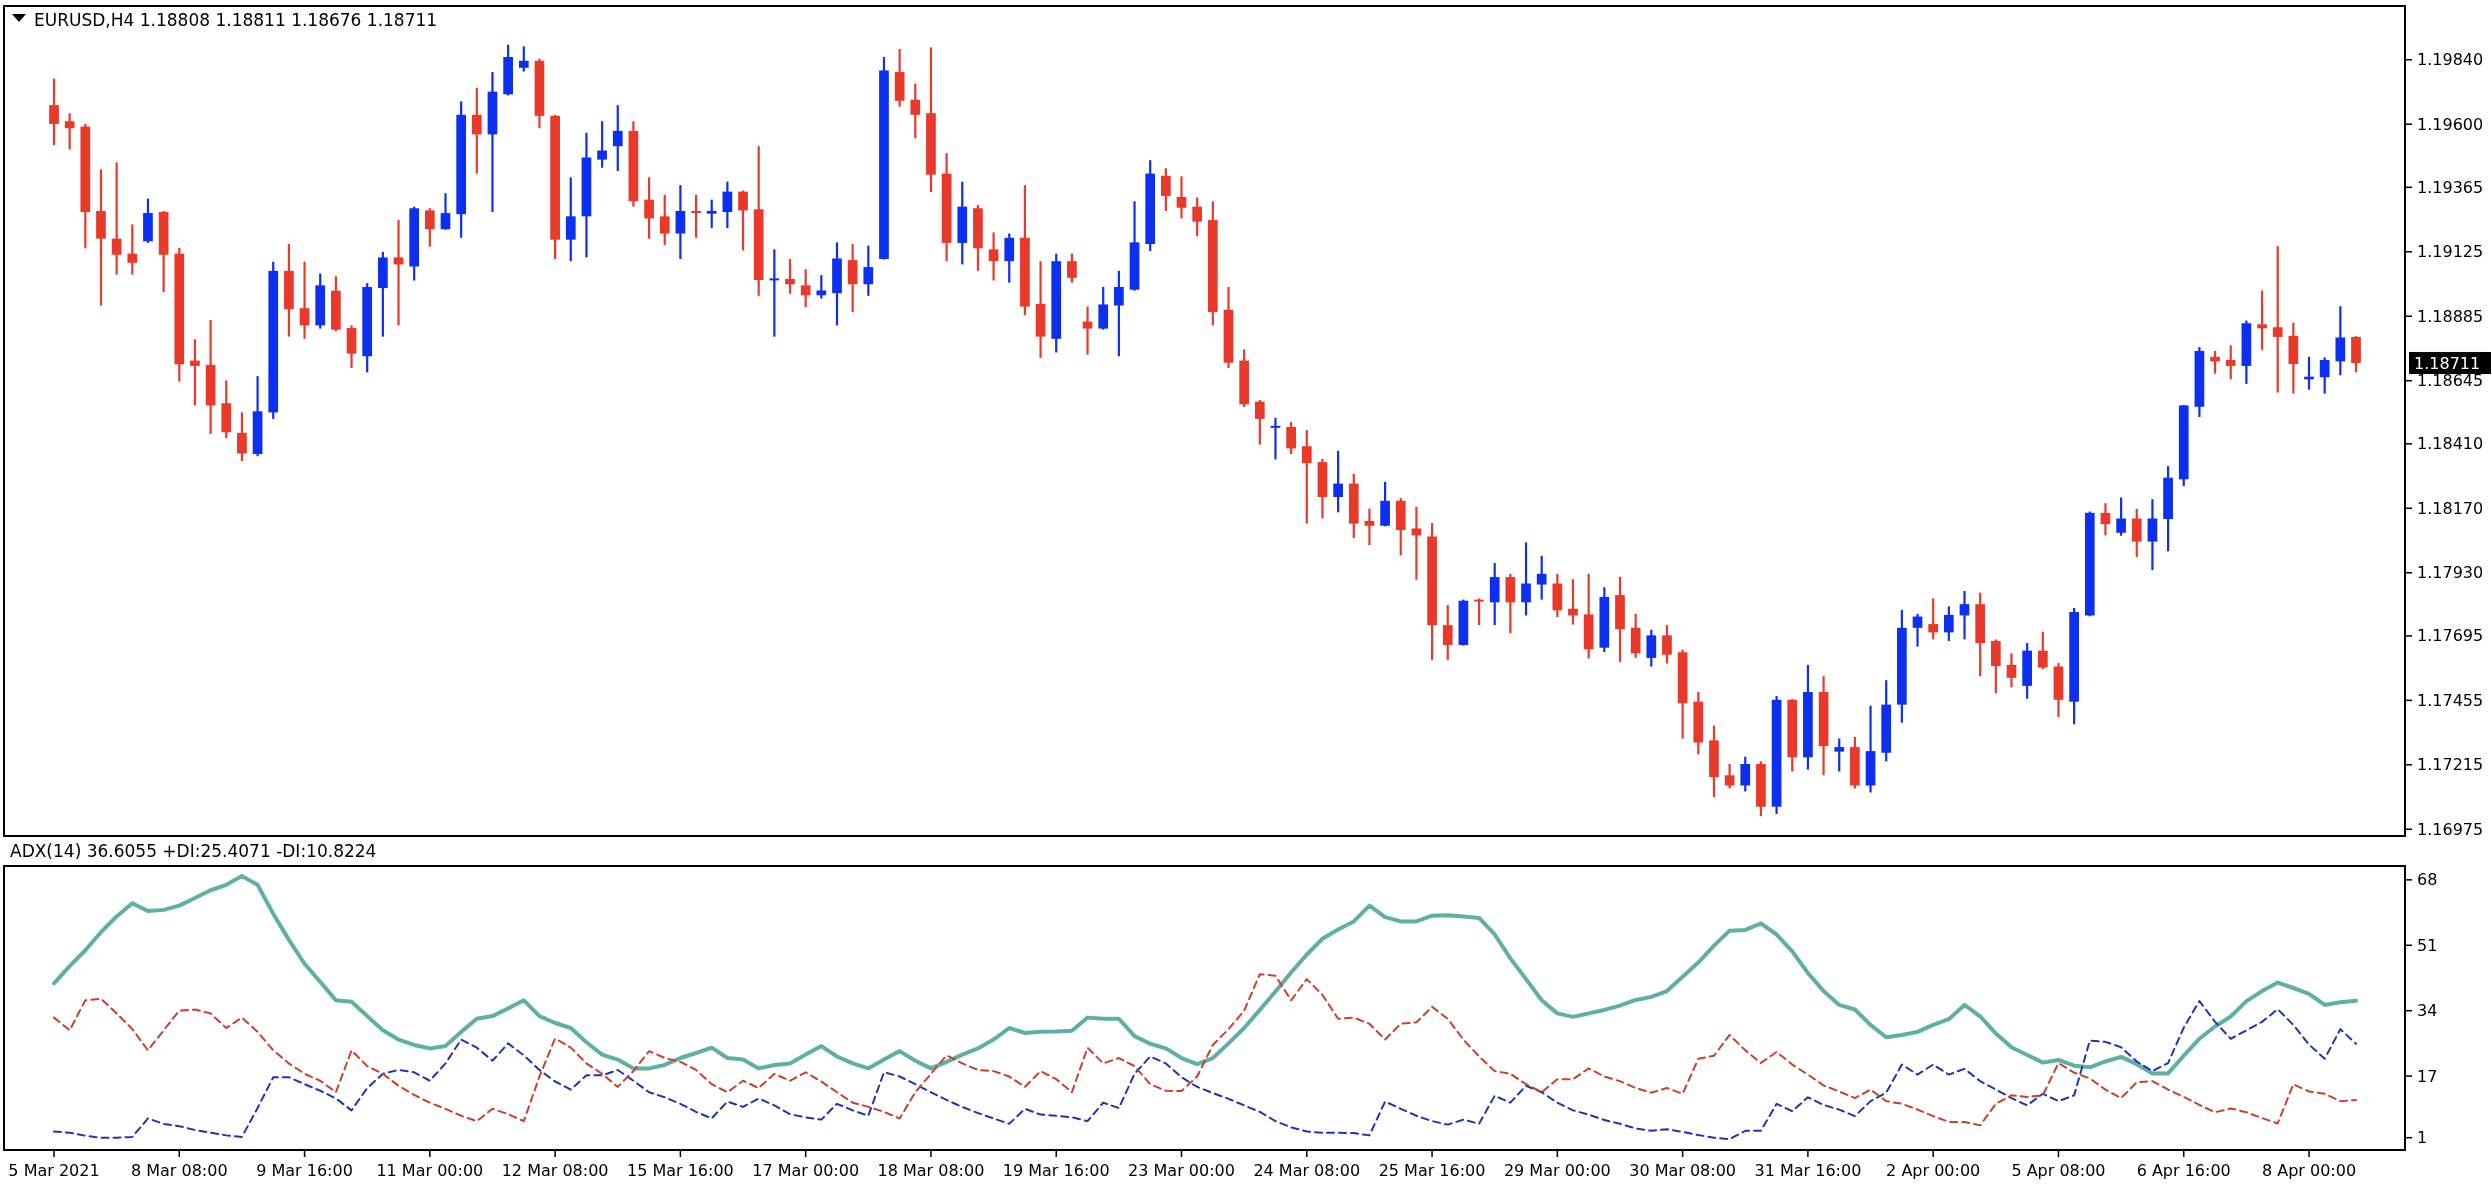  I want to click on y-tick-label: 1.16975, so click(2450, 829).